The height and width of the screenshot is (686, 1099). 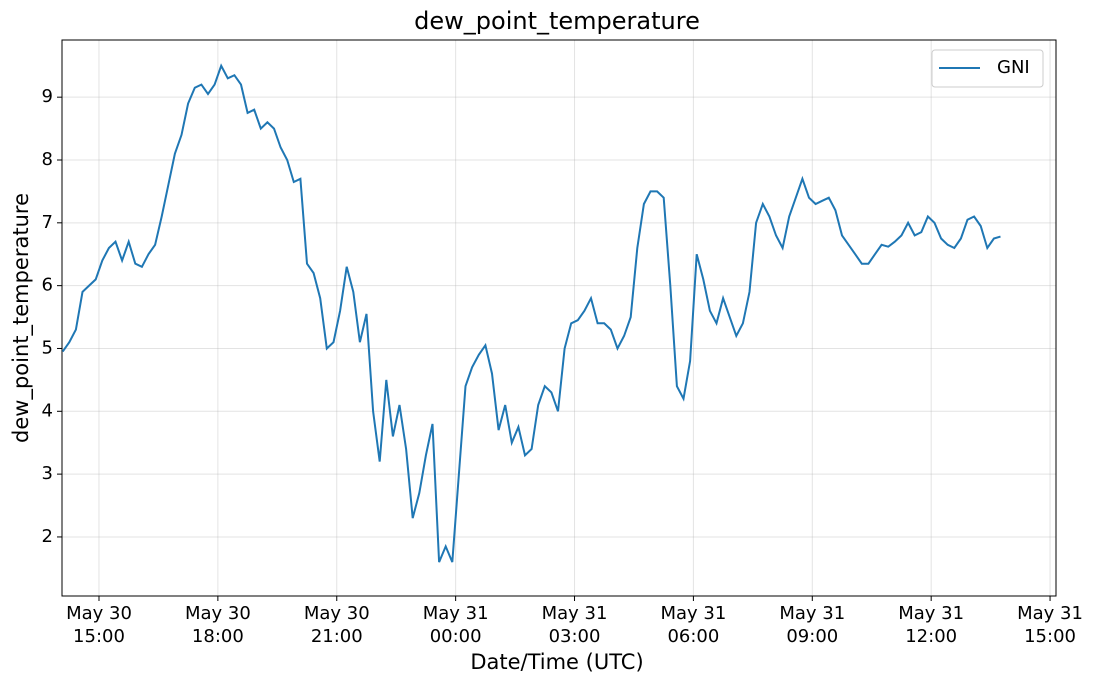 What do you see at coordinates (931, 625) in the screenshot?
I see `x-tick-label: May 31 12:00` at bounding box center [931, 625].